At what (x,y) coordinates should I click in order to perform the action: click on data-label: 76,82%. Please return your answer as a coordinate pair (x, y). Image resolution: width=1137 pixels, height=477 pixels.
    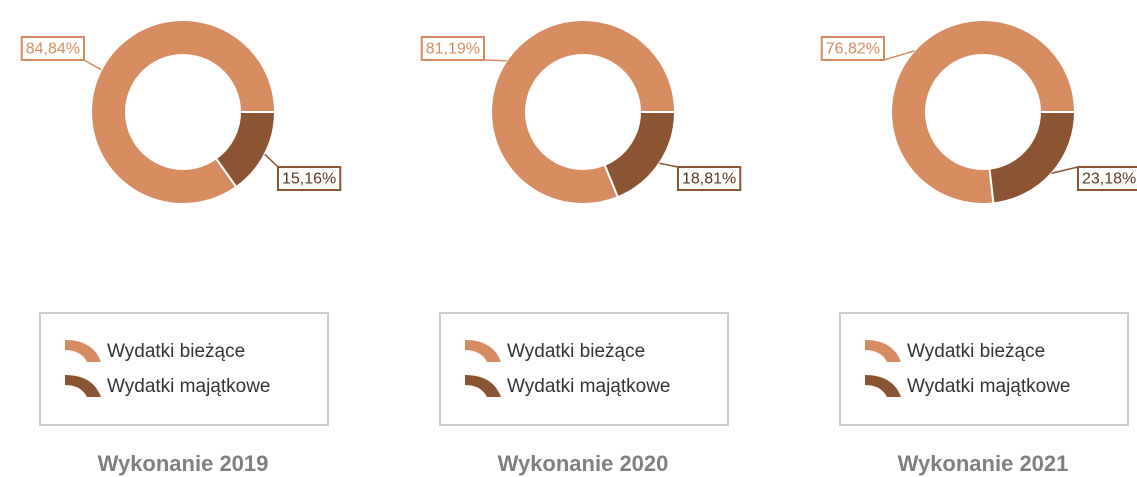
    Looking at the image, I should click on (853, 49).